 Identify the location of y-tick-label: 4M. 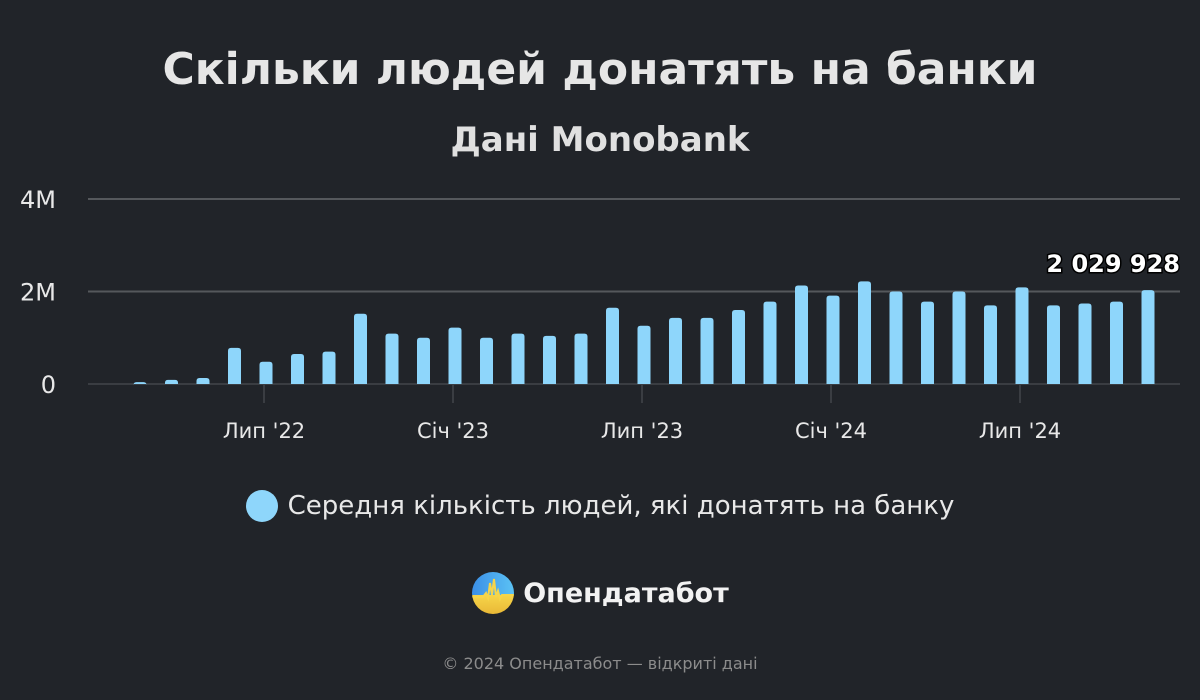
(38, 200).